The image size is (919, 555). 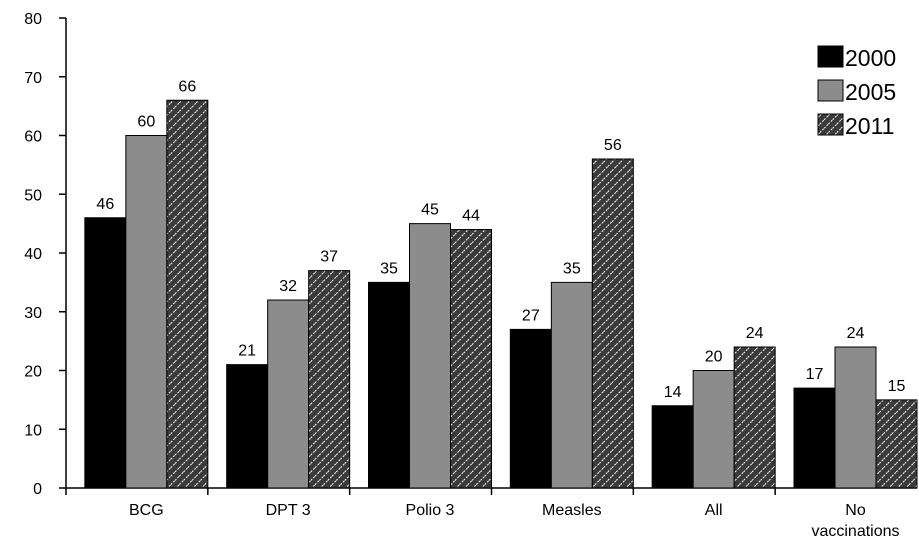 I want to click on y-tick-label-0: 0, so click(x=37, y=489).